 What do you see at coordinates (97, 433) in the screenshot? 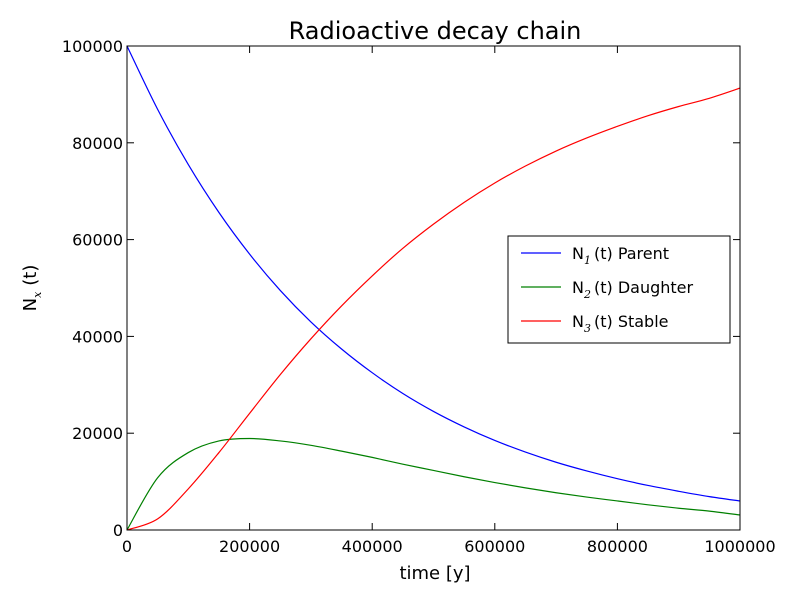
I see `y-tick-label: 20000` at bounding box center [97, 433].